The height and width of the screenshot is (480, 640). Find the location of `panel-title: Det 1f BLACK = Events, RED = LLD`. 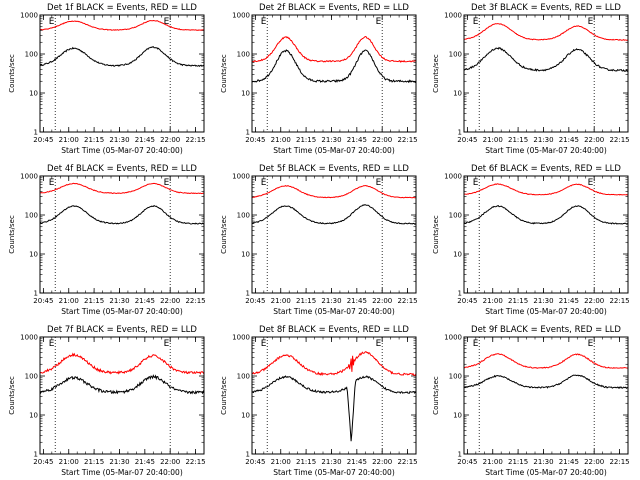

panel-title: Det 1f BLACK = Events, RED = LLD is located at coordinates (122, 8).